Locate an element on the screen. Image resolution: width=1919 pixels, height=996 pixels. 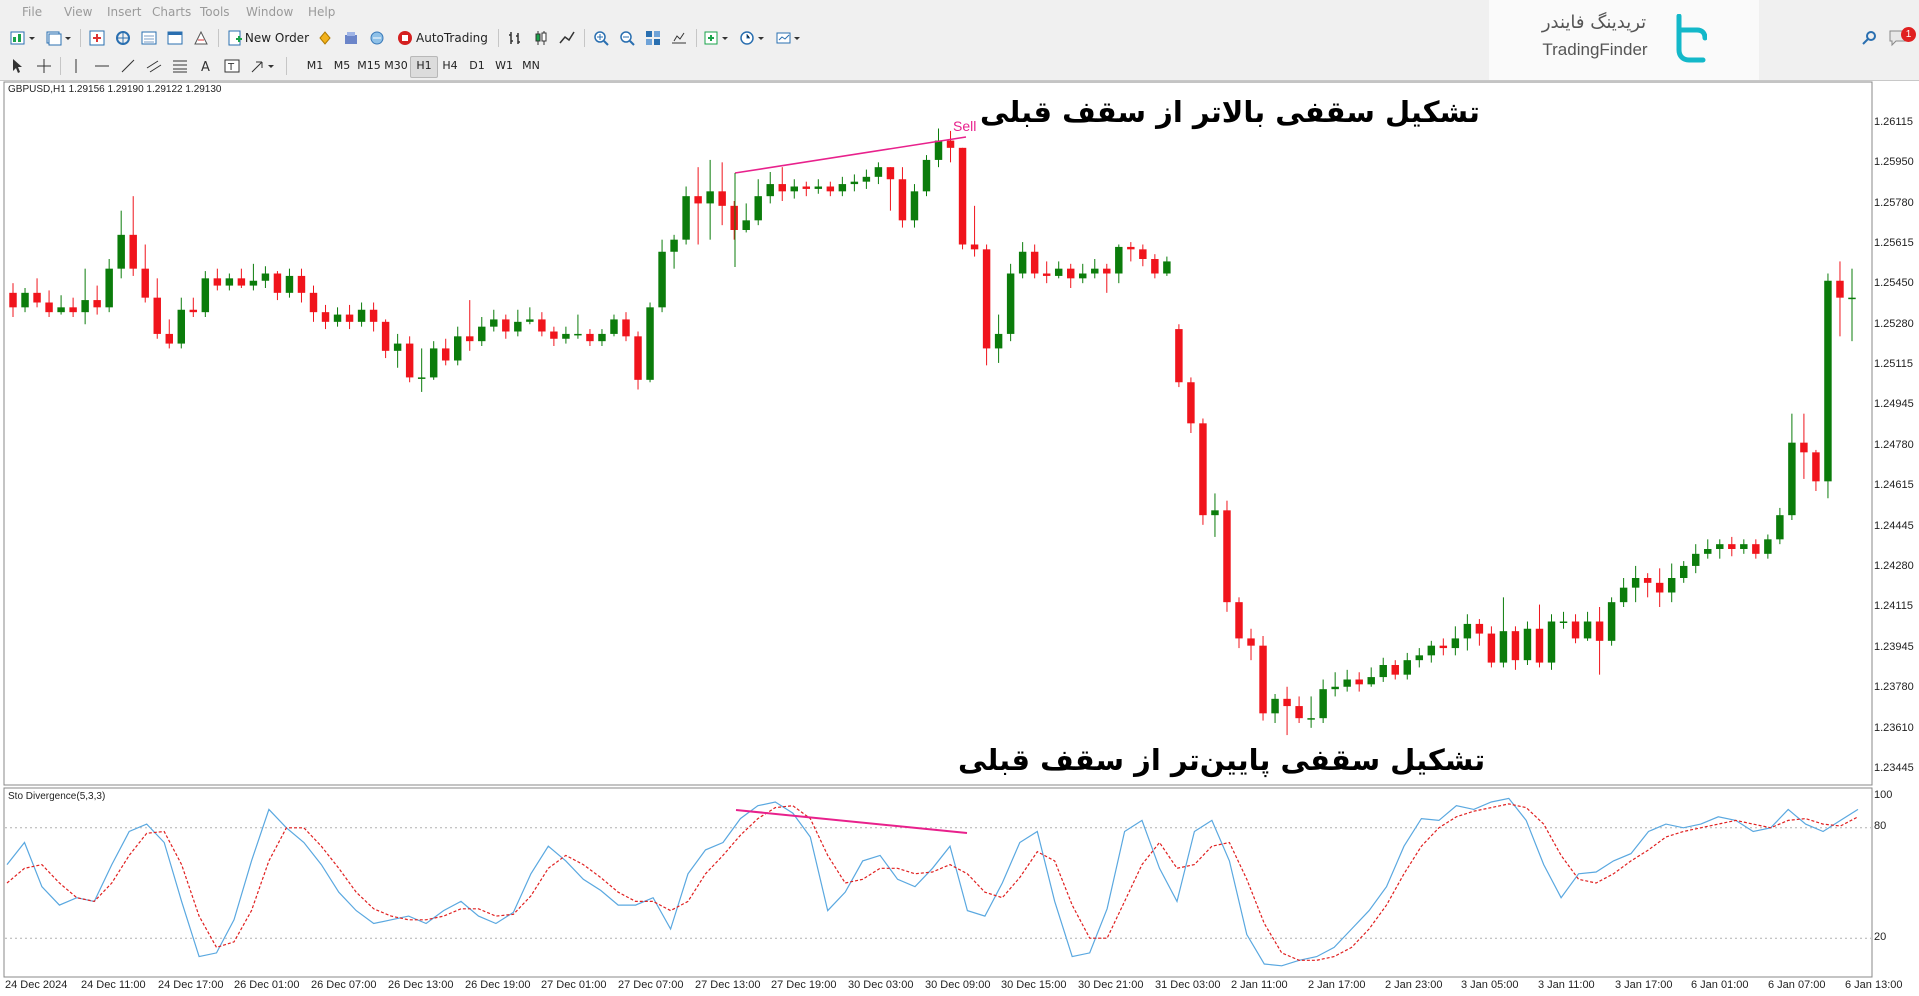
horizontal-line-button is located at coordinates (102, 66).